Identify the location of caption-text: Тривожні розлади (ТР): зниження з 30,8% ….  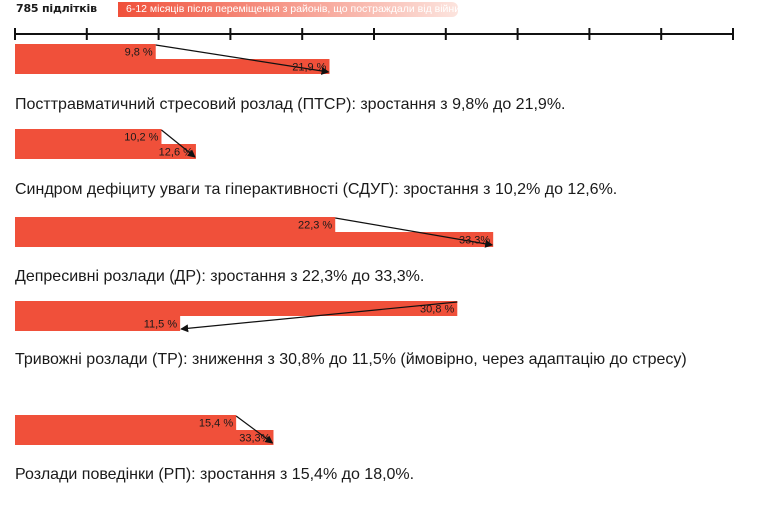
(351, 359).